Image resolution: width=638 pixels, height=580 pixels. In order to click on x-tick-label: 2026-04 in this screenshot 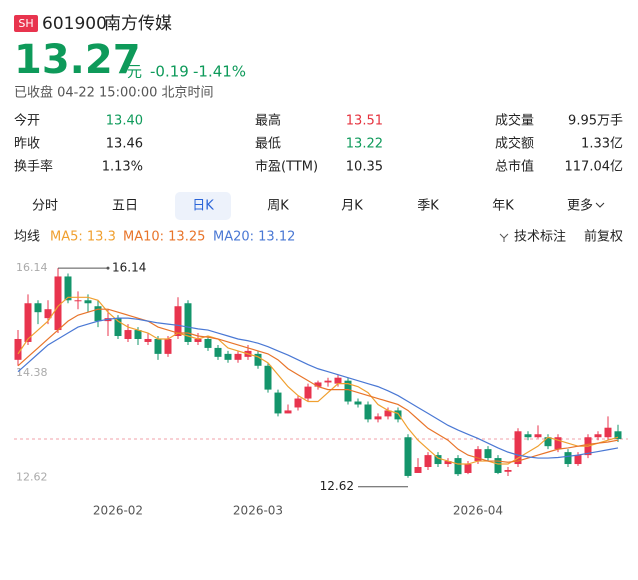, I will do `click(478, 511)`.